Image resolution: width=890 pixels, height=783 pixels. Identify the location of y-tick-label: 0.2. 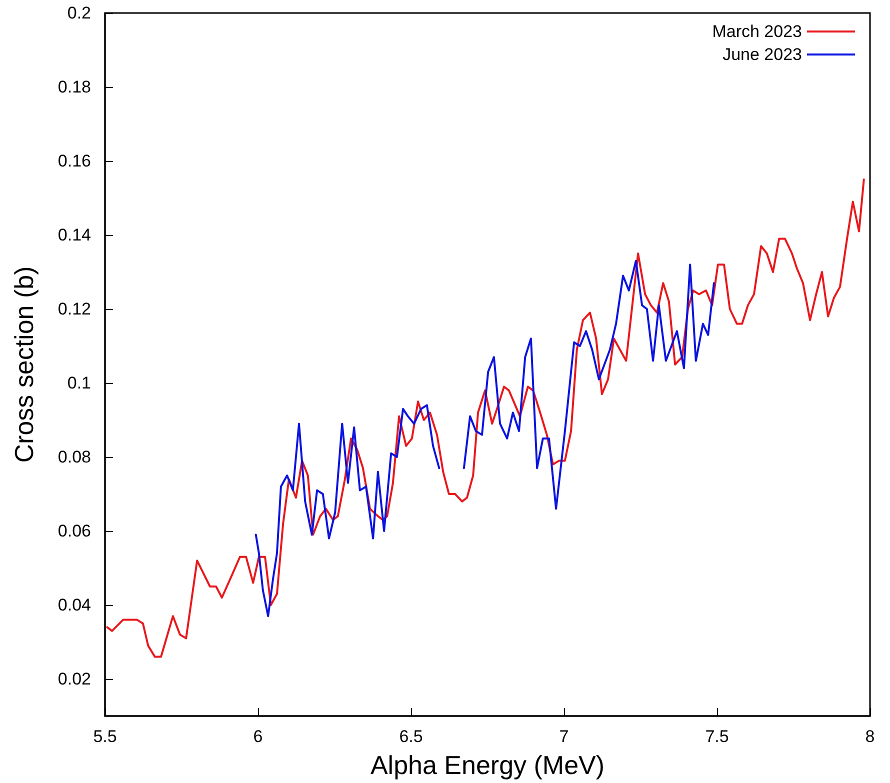
(79, 13).